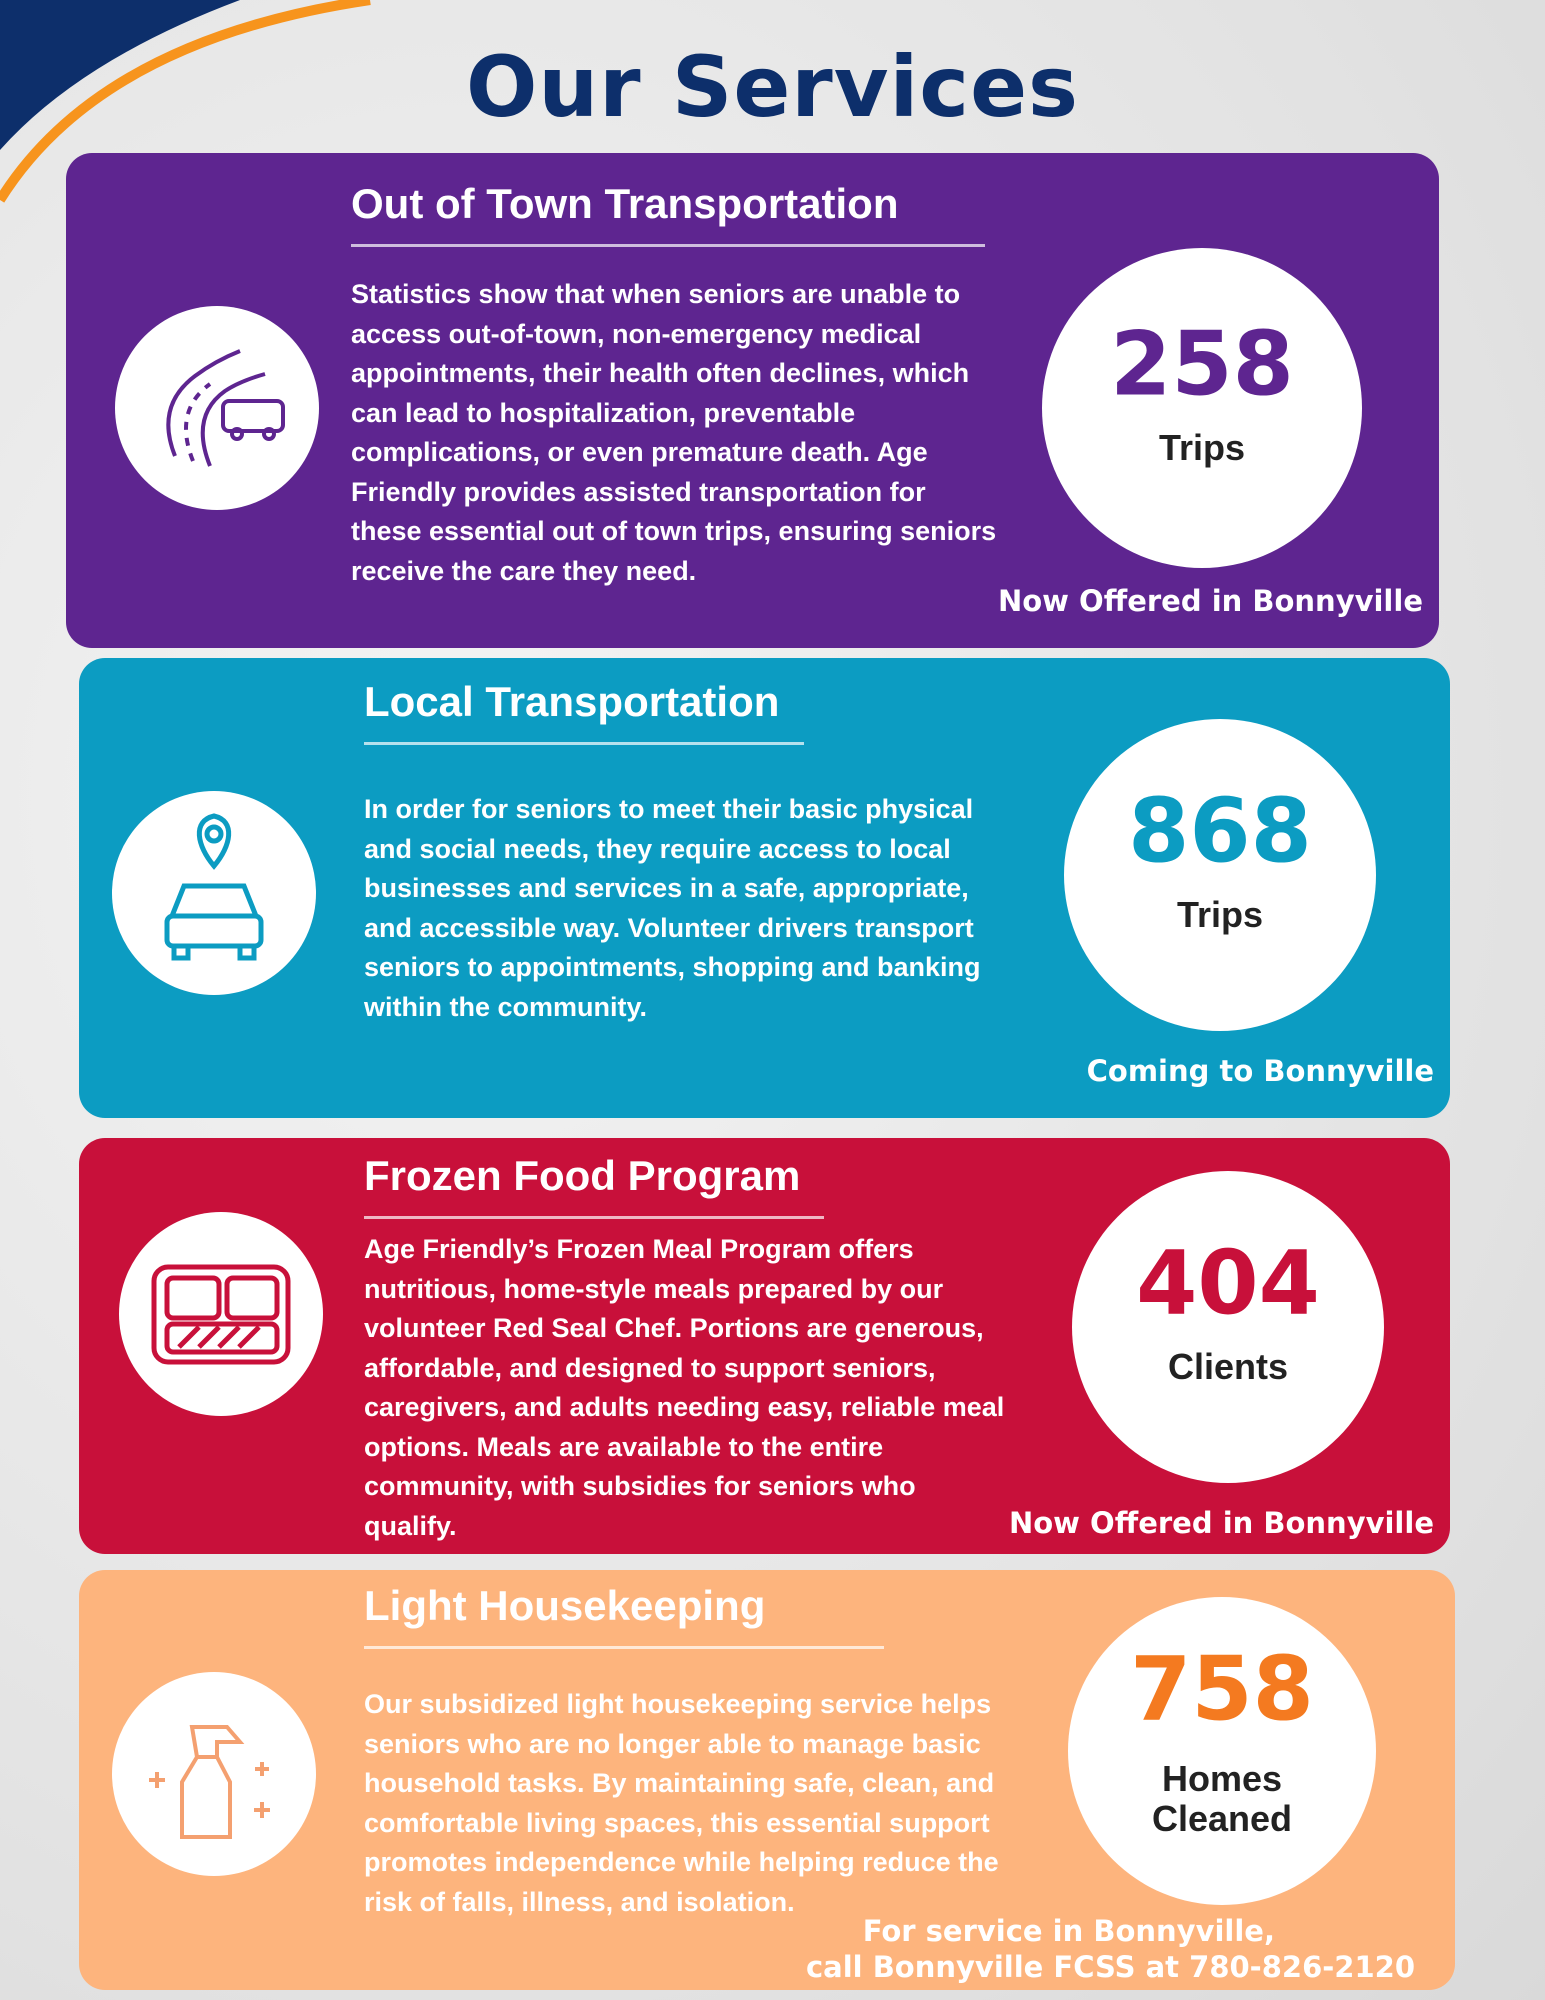 Image resolution: width=1545 pixels, height=2000 pixels. What do you see at coordinates (572, 701) in the screenshot?
I see `section-title: Local Transportation` at bounding box center [572, 701].